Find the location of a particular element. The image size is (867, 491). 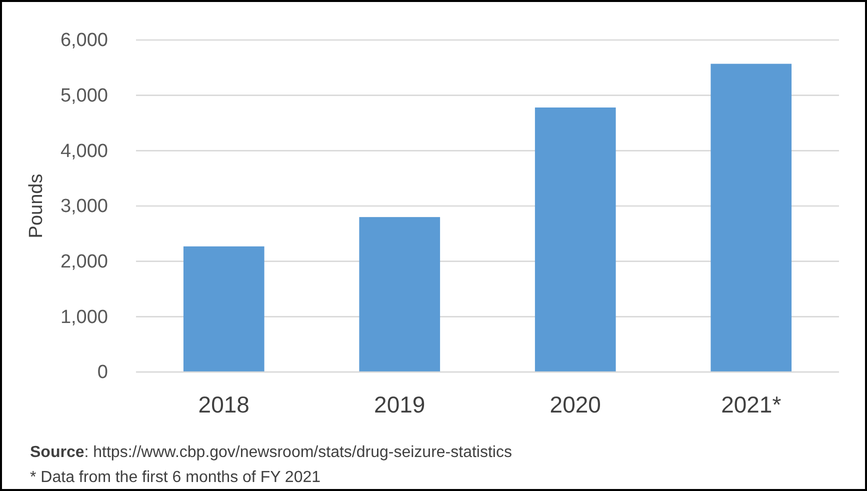

y-tick-label: 6,000 is located at coordinates (84, 41).